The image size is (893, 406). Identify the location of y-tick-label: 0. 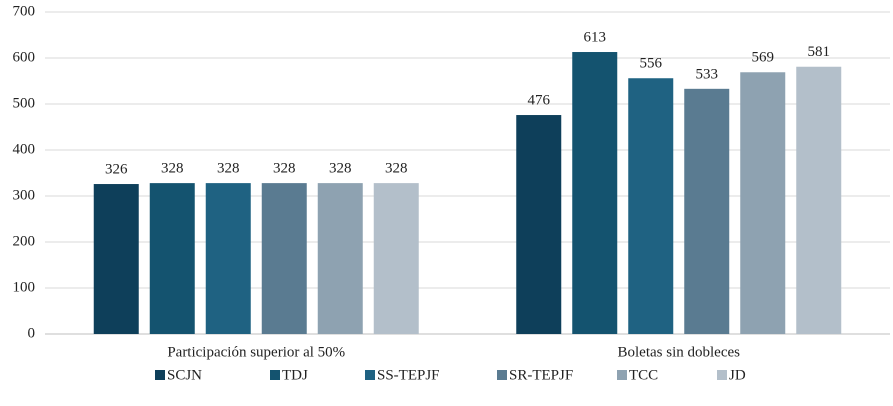
(32, 333).